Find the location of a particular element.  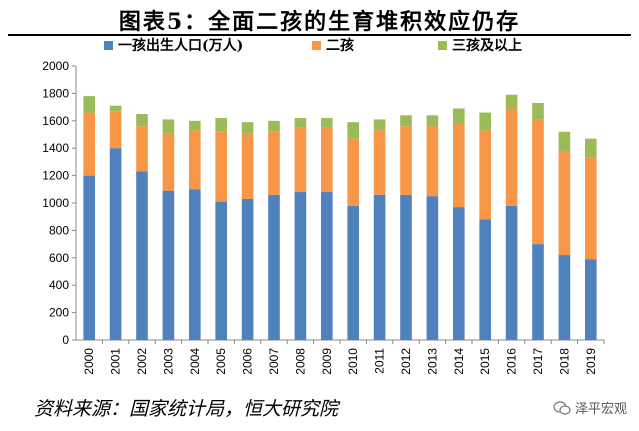

y-axis: 0 200 400 600 800 1000 1200 1400 1600 1800 2000 is located at coordinates (59, 203).